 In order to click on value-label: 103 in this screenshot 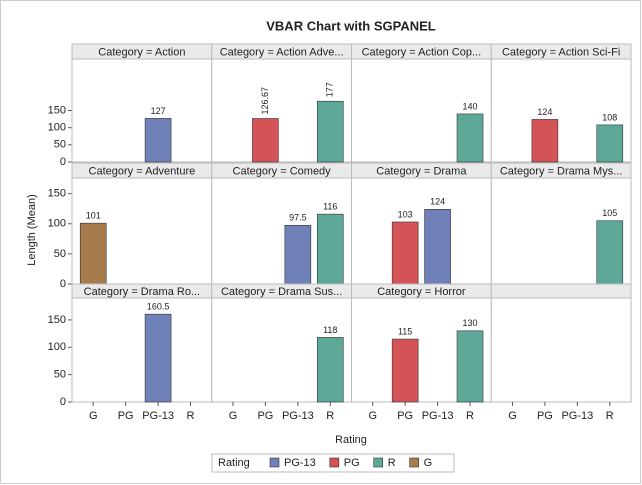, I will do `click(405, 214)`.